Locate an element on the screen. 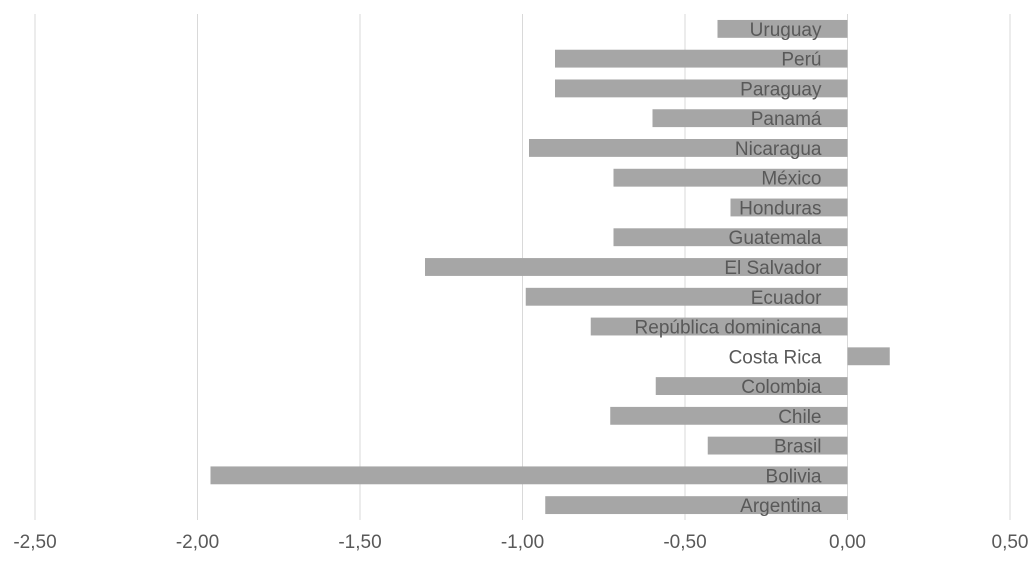 This screenshot has width=1036, height=563. x-tick-label: -0,50 is located at coordinates (684, 542).